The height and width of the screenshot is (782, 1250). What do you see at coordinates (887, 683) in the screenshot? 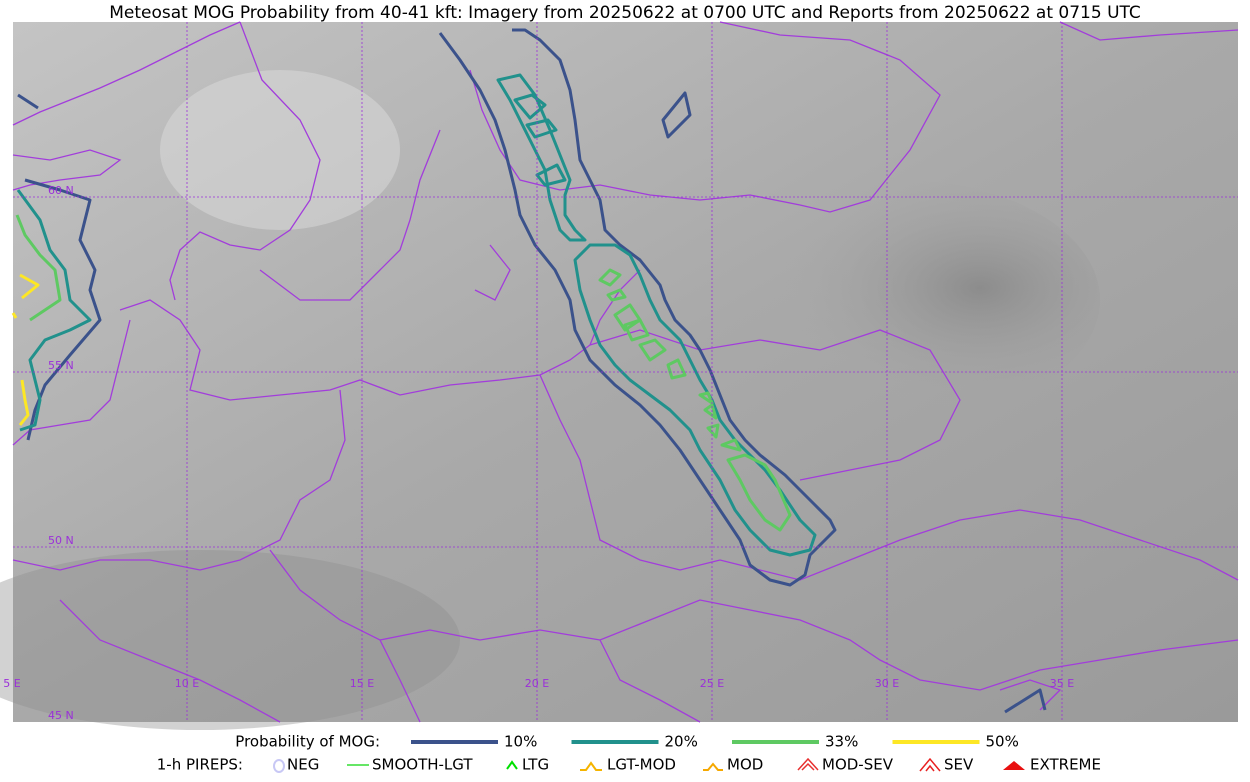
I see `longitude-label: 30 E` at bounding box center [887, 683].